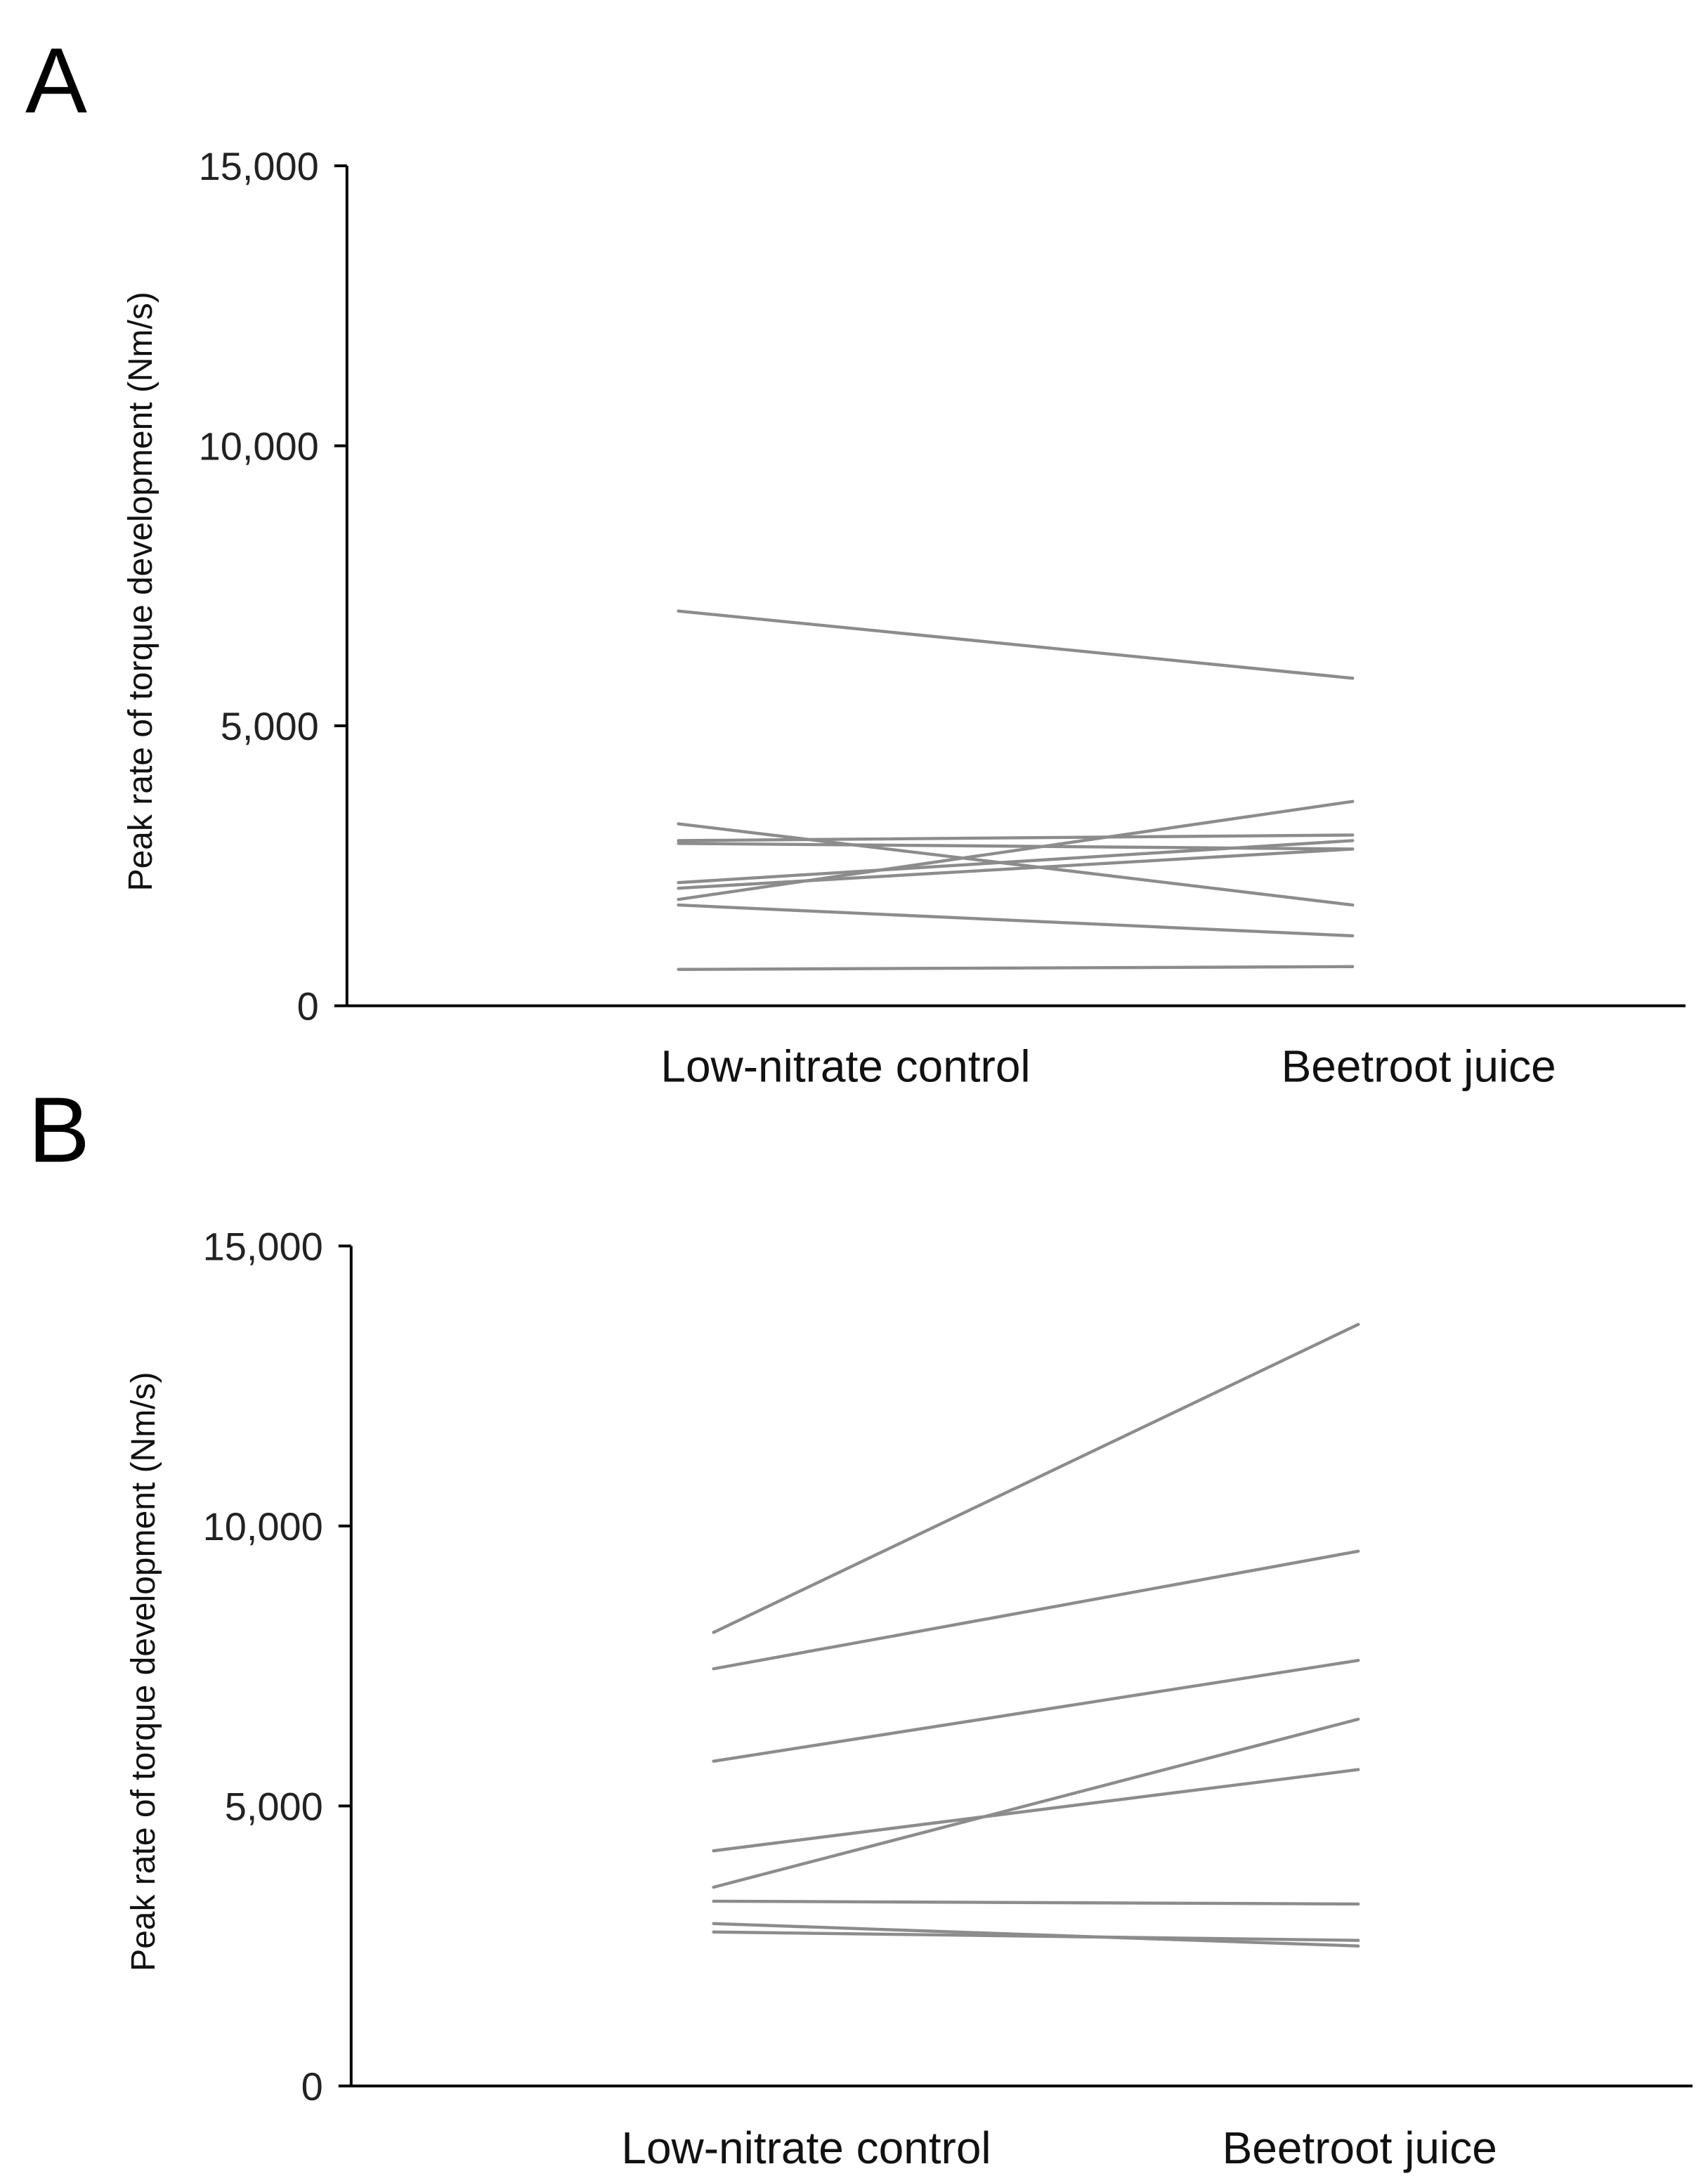 The width and height of the screenshot is (1708, 2183). Describe the element at coordinates (59, 1130) in the screenshot. I see `panel-label: B` at that location.